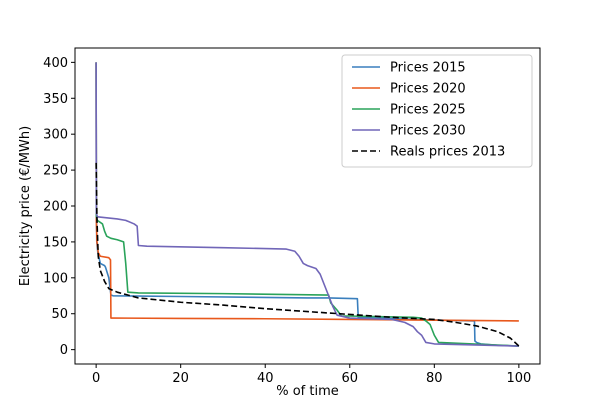 The height and width of the screenshot is (400, 600). I want to click on x-axis-label: % of time, so click(307, 391).